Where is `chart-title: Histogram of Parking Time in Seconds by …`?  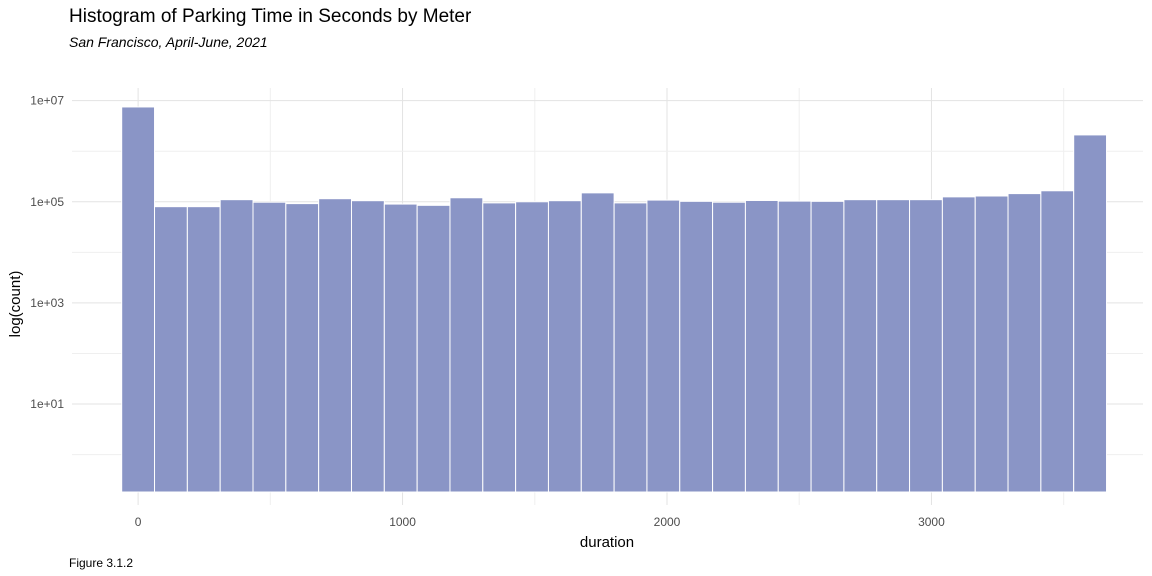 chart-title: Histogram of Parking Time in Seconds by … is located at coordinates (270, 16).